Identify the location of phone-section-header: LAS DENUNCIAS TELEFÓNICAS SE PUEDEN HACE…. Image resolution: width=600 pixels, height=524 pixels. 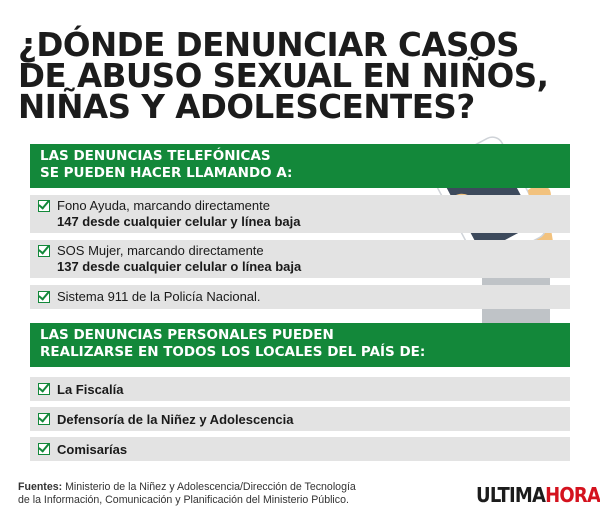
(300, 166).